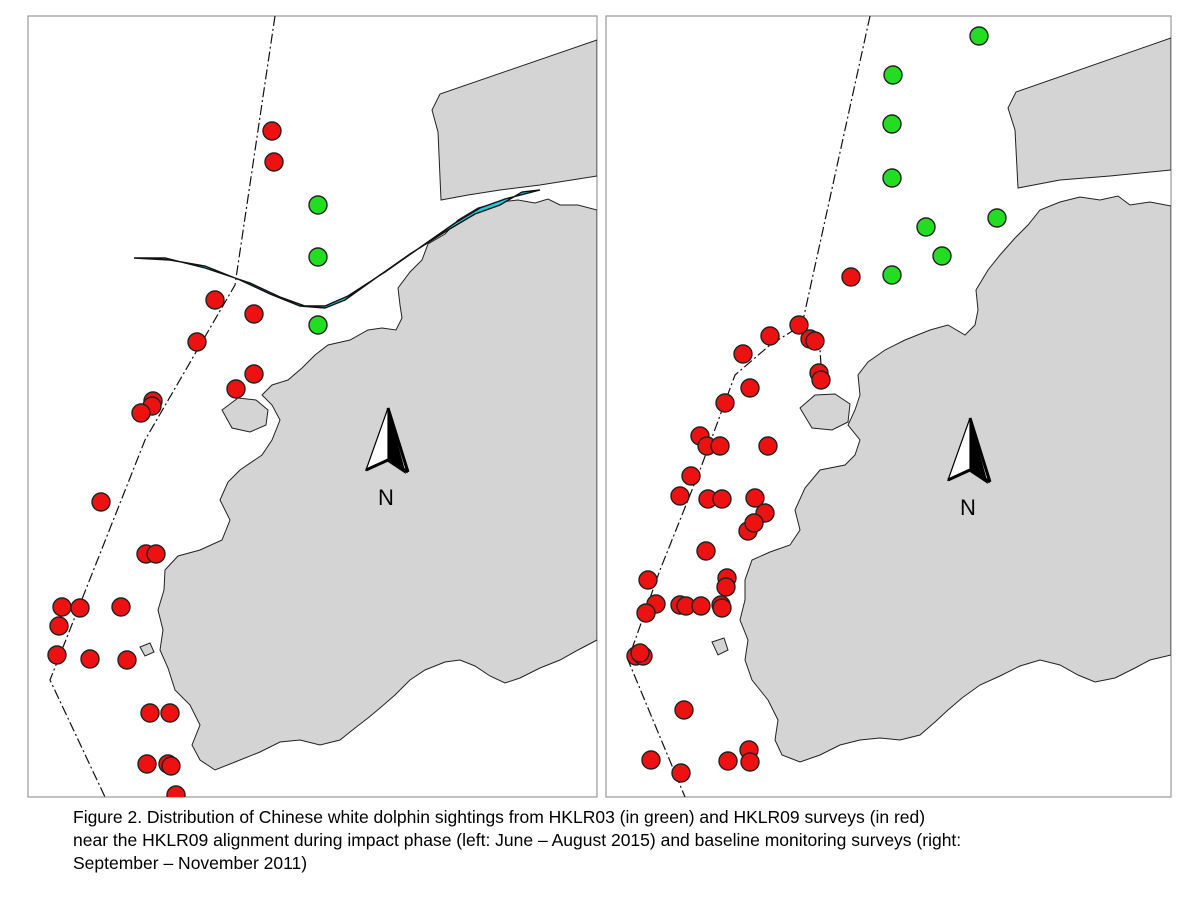 The height and width of the screenshot is (900, 1200). What do you see at coordinates (190, 863) in the screenshot?
I see `caption-line-3: September – November 2011)` at bounding box center [190, 863].